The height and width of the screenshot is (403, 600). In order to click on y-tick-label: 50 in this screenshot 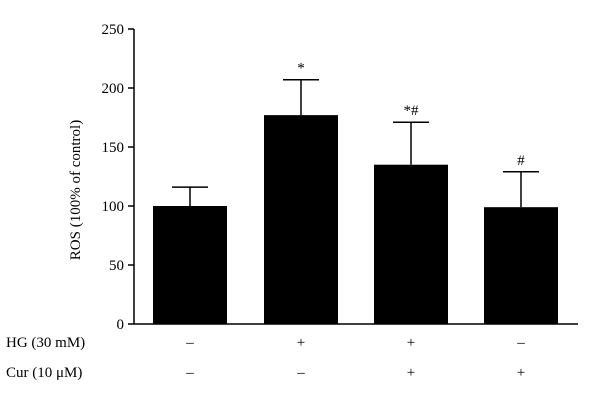, I will do `click(116, 266)`.